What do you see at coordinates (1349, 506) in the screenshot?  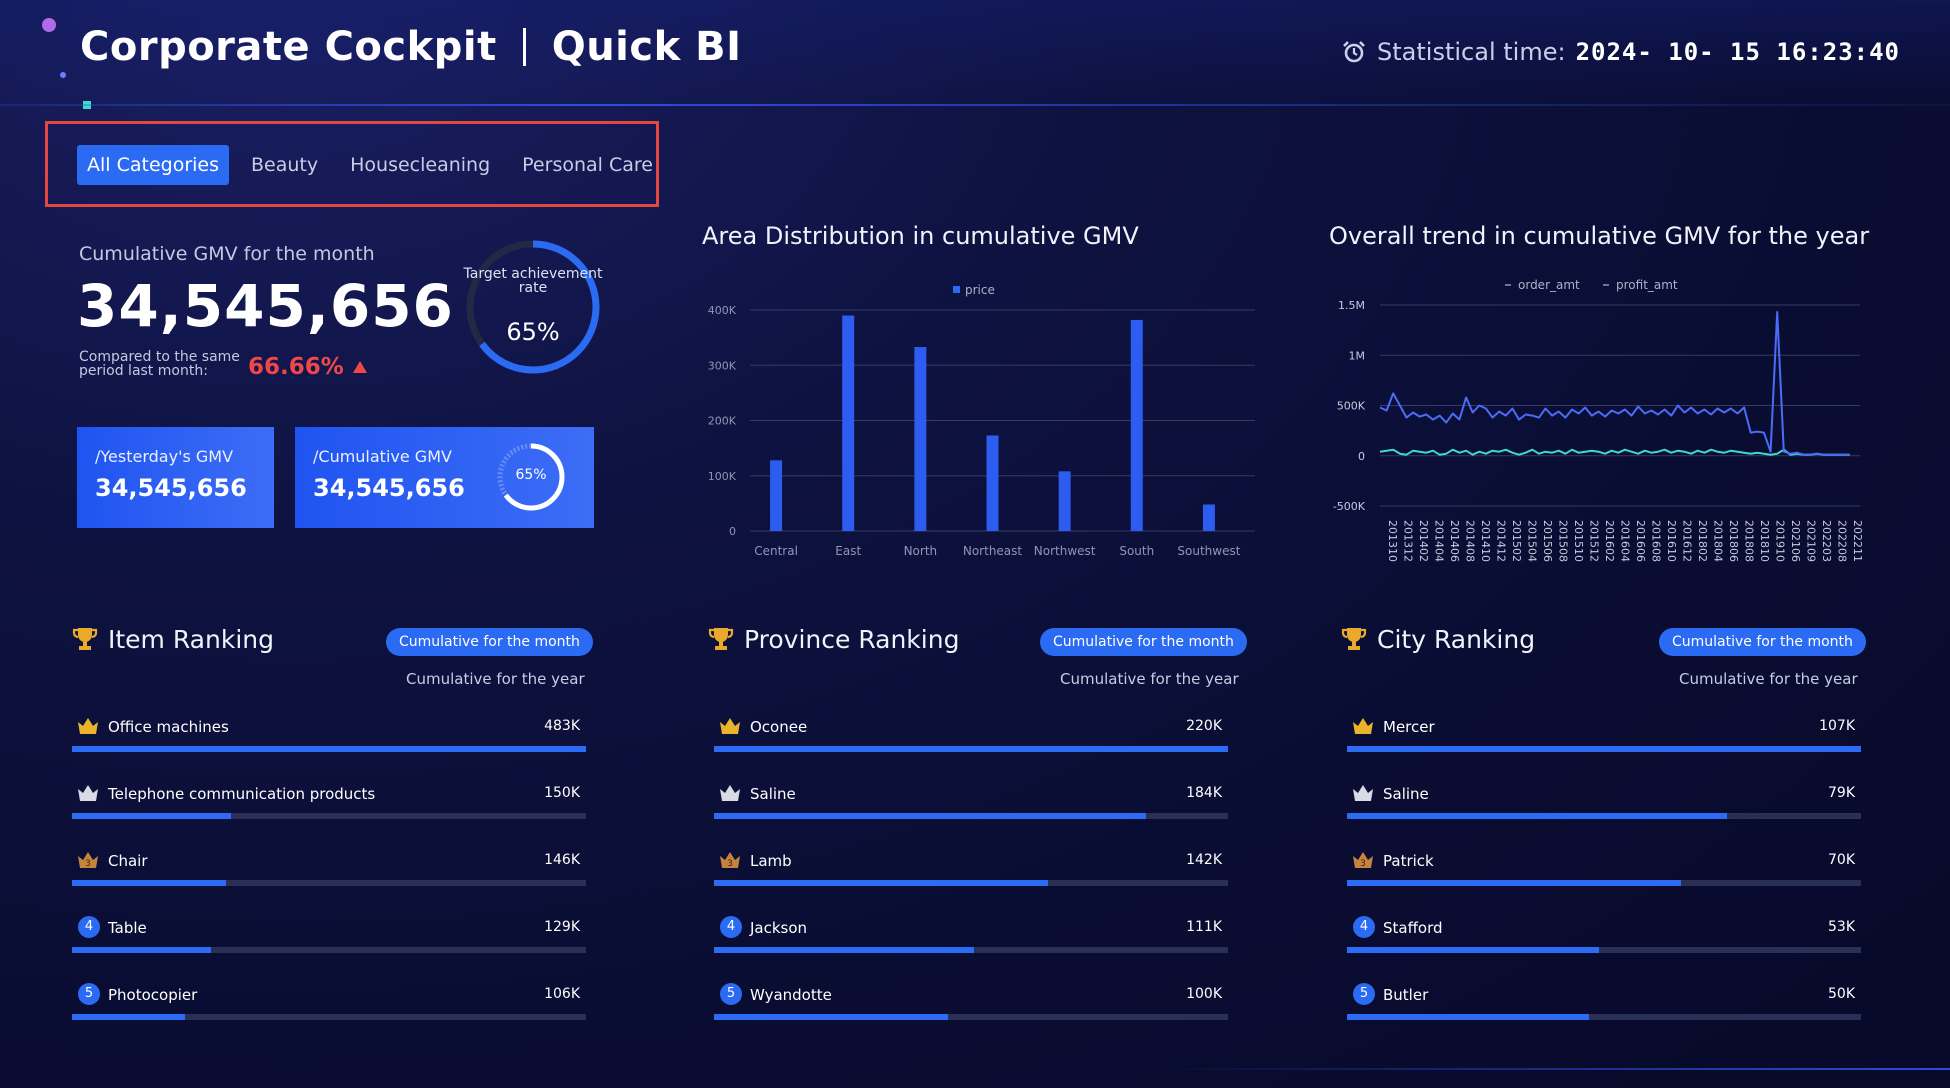 I see `y-tick-label: -500K` at bounding box center [1349, 506].